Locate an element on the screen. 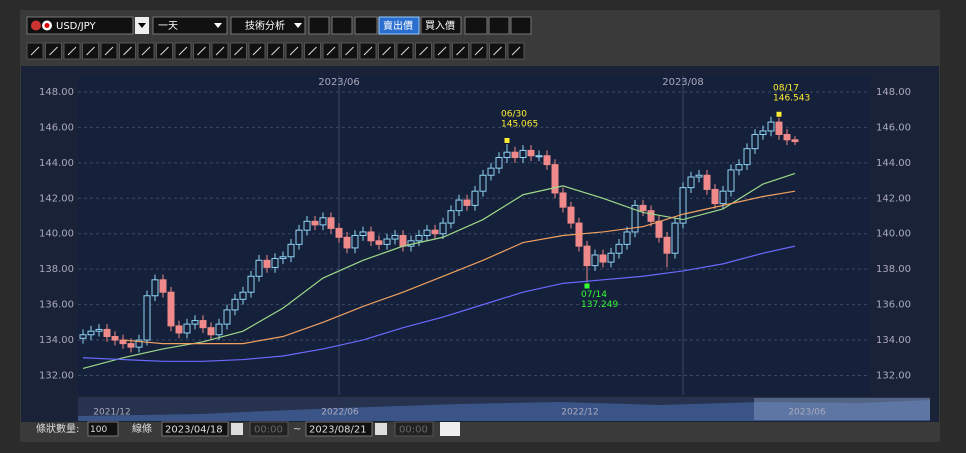  symbol: USD/JPY is located at coordinates (76, 26).